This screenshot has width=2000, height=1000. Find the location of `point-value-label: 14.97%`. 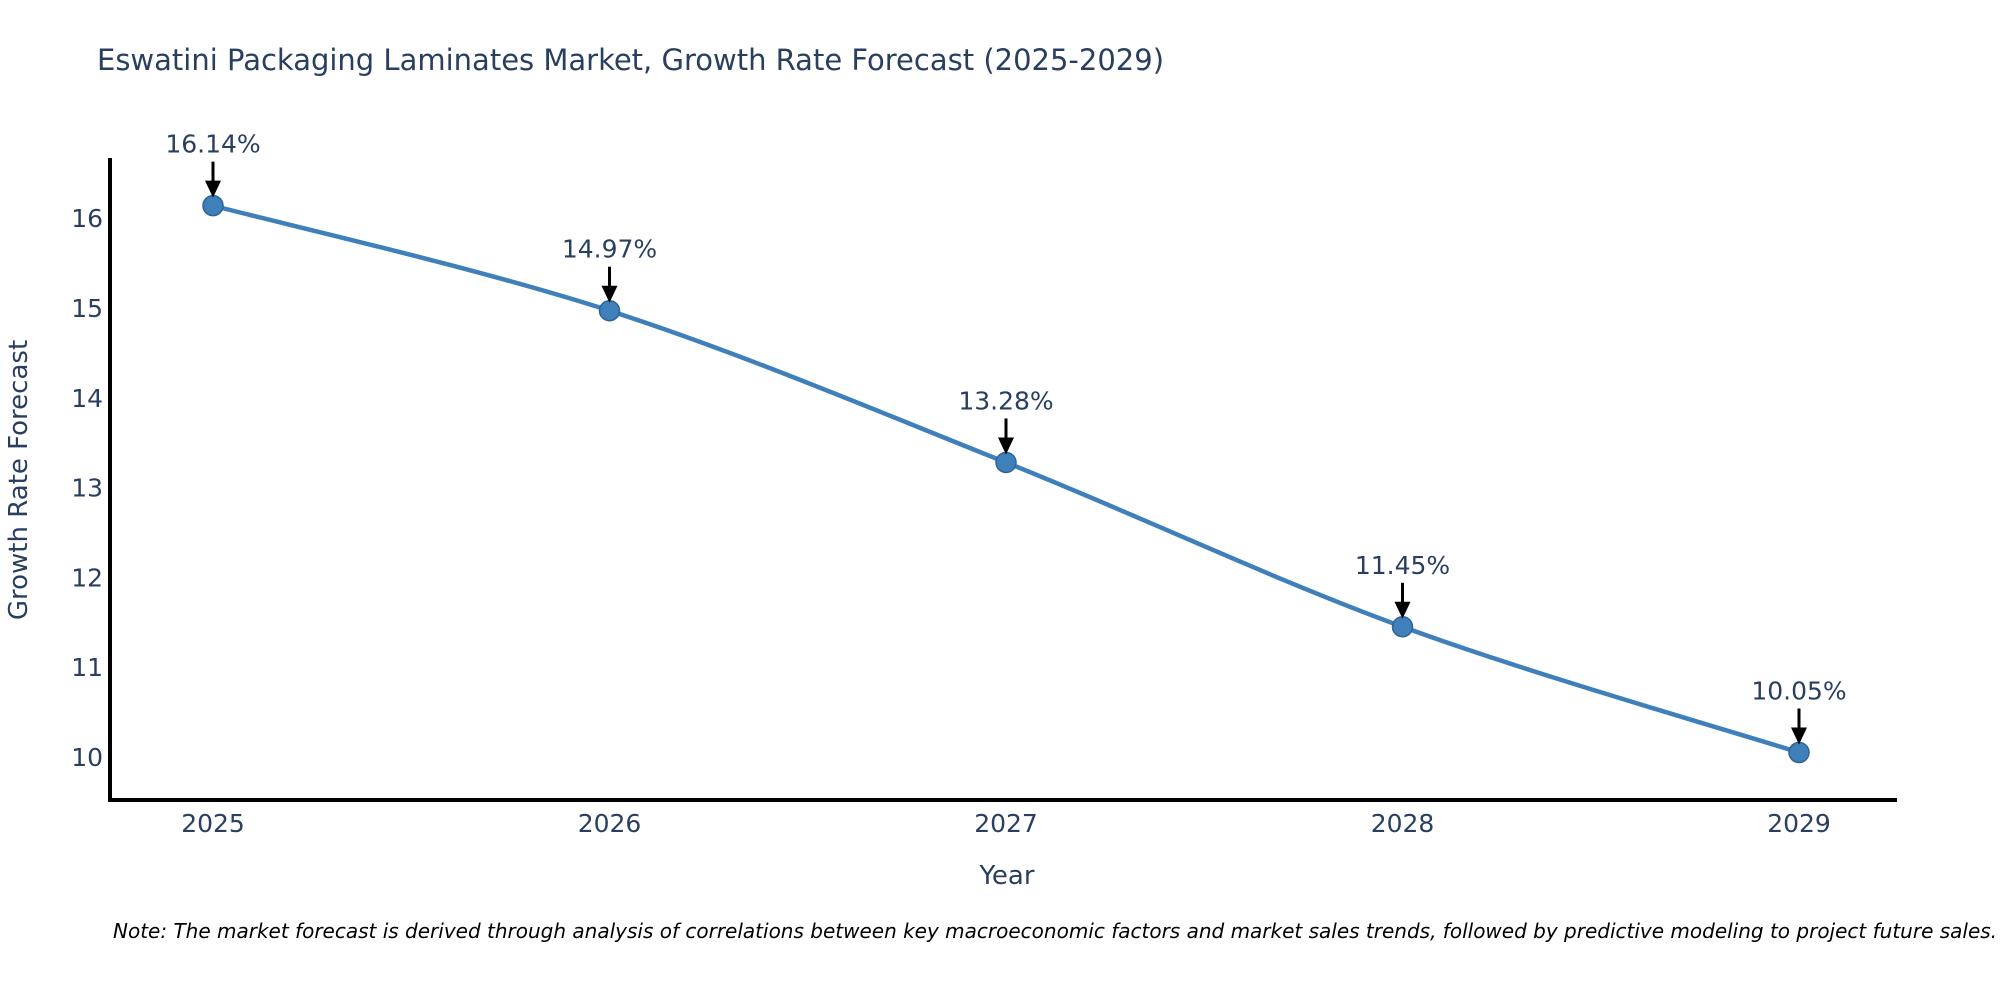

point-value-label: 14.97% is located at coordinates (609, 249).